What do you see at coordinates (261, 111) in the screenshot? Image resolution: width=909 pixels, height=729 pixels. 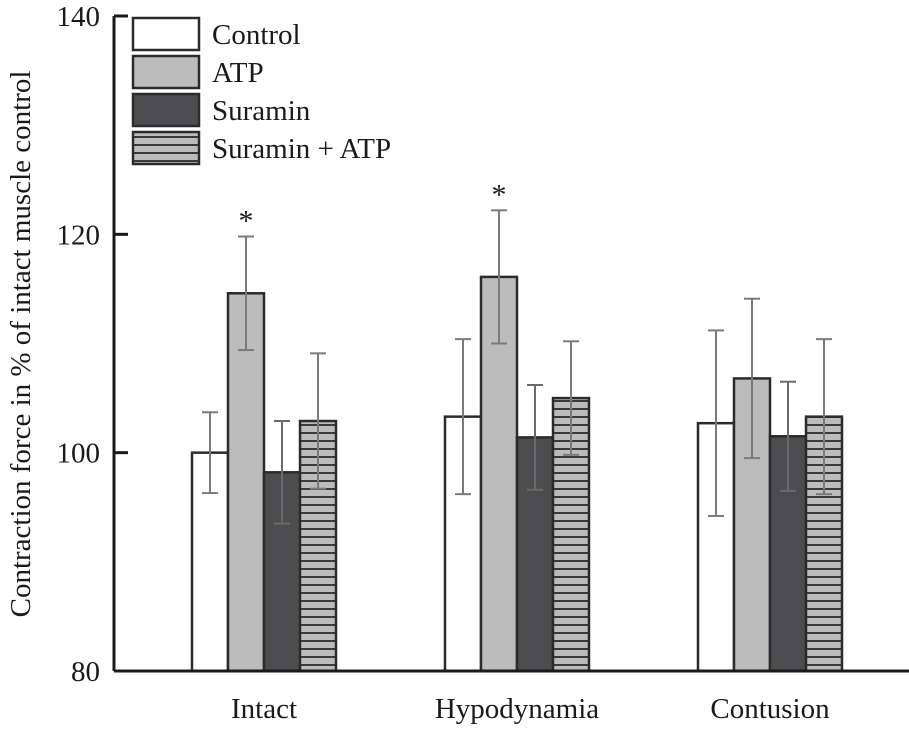 I see `legend-label: Suramin` at bounding box center [261, 111].